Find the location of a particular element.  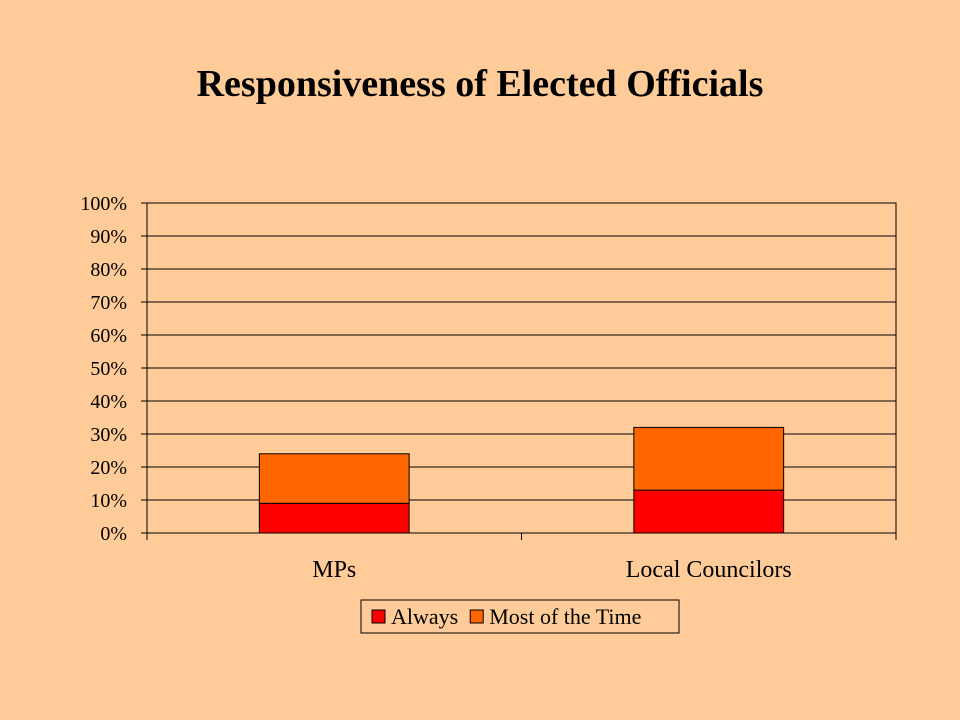

legend: Always Most of the Time is located at coordinates (520, 616).